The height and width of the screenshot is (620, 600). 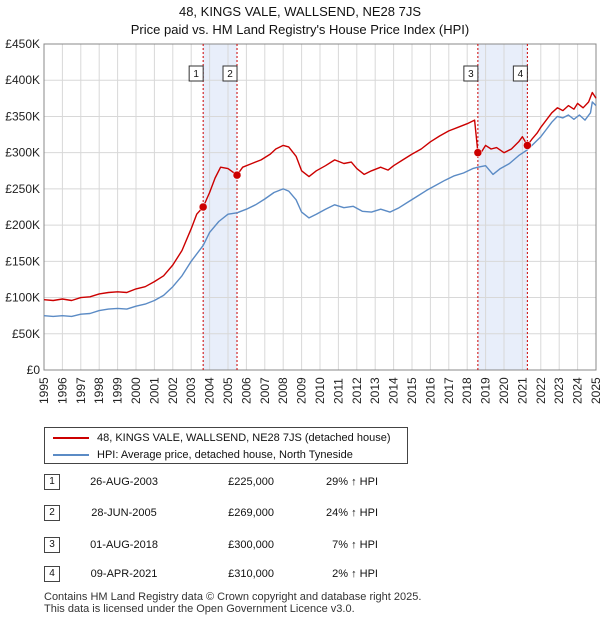 What do you see at coordinates (251, 574) in the screenshot?
I see `transaction-price: £310,000` at bounding box center [251, 574].